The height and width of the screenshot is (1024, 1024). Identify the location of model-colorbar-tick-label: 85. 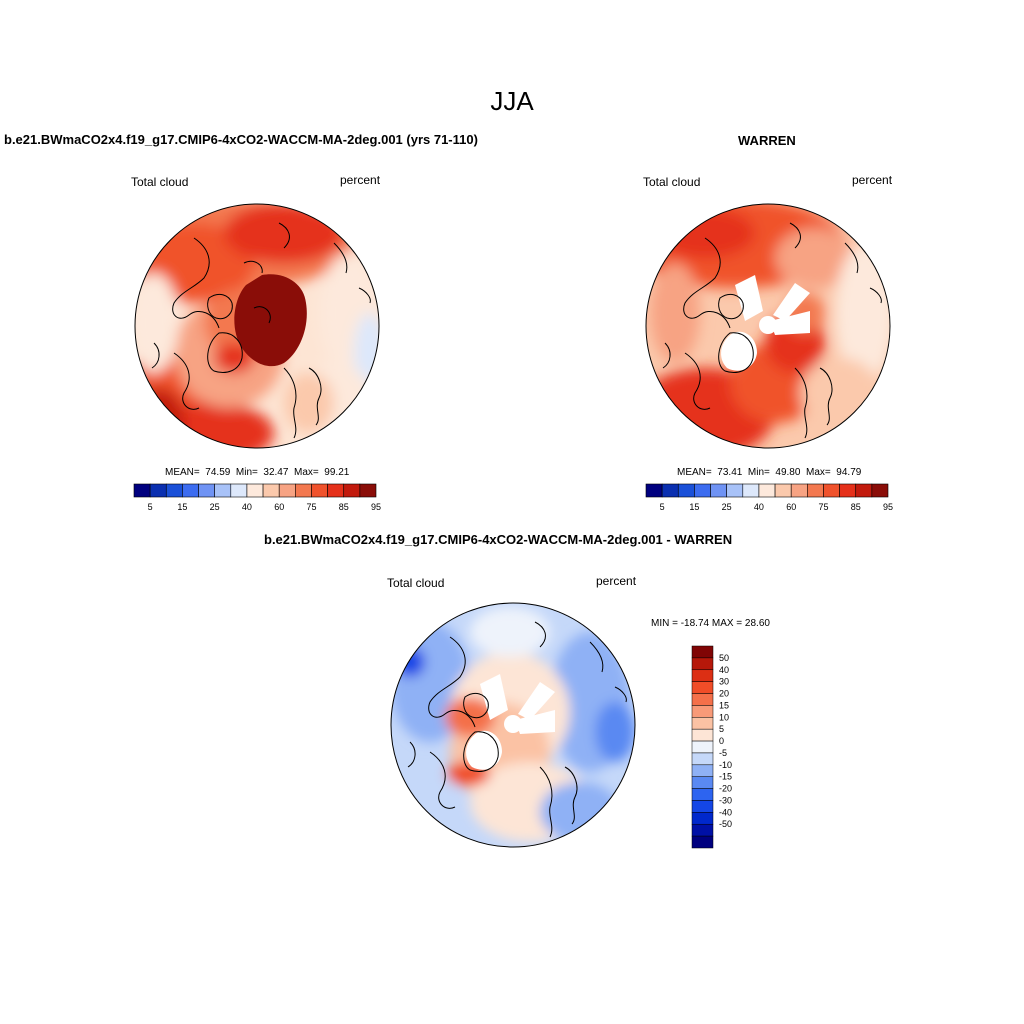
(344, 507).